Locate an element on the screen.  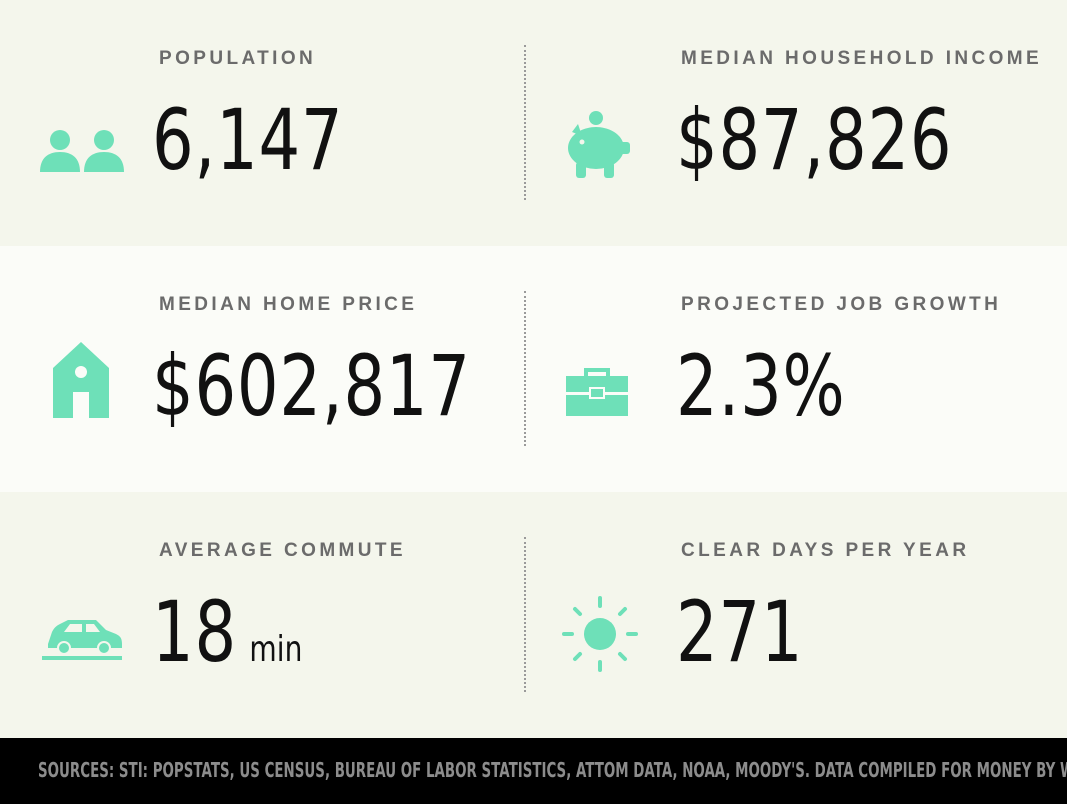
stat-value: 6,147 is located at coordinates (248, 140).